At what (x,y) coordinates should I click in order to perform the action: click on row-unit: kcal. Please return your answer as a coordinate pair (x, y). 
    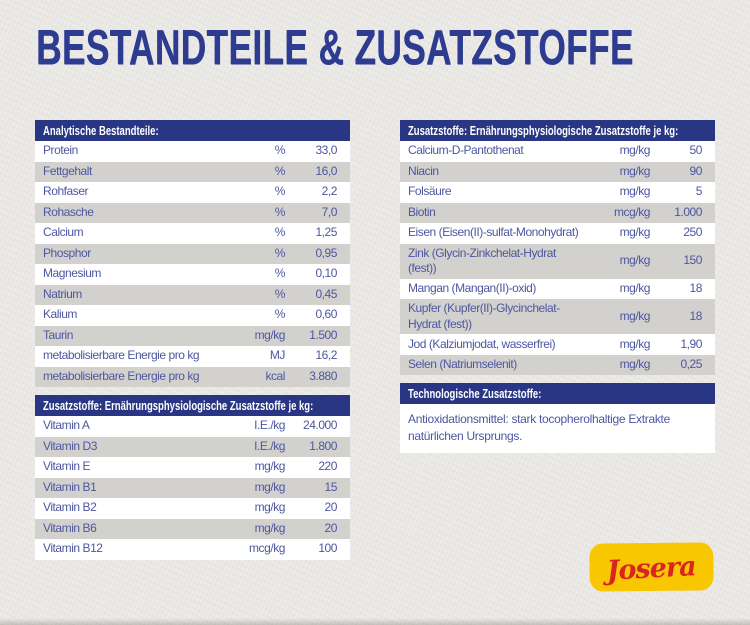
    Looking at the image, I should click on (275, 375).